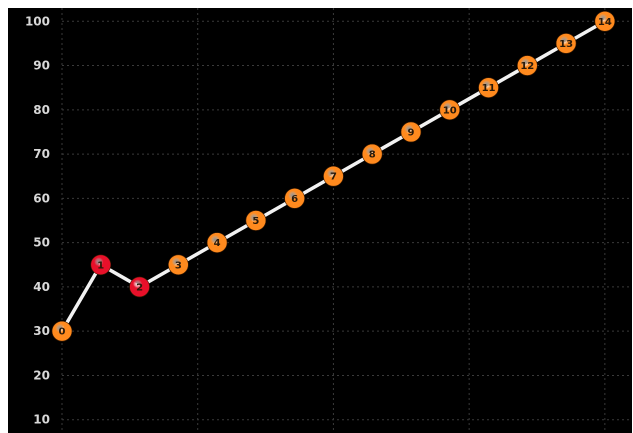  I want to click on data-point-label: 1, so click(100, 265).